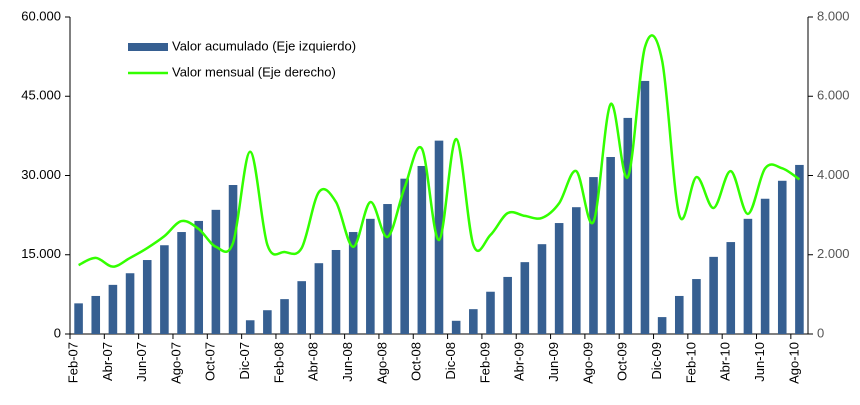 This screenshot has height=405, width=860. Describe the element at coordinates (175, 363) in the screenshot. I see `x-tick-label: Ago-07` at that location.